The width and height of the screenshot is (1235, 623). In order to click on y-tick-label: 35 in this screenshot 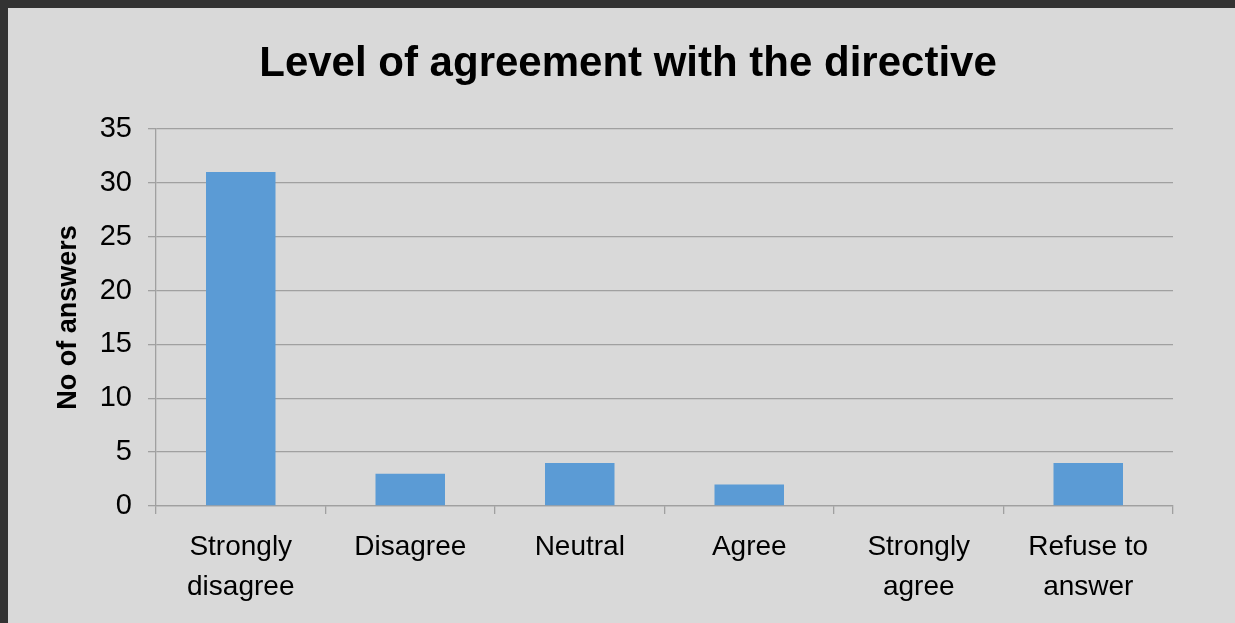, I will do `click(115, 127)`.